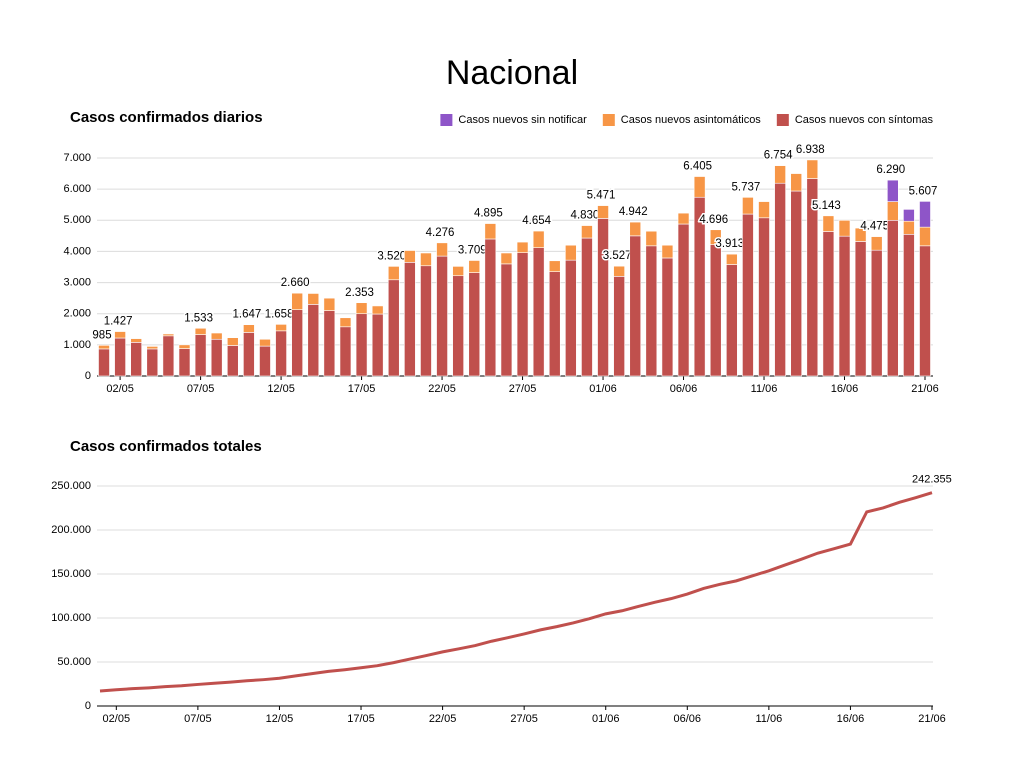 The width and height of the screenshot is (1024, 768). I want to click on total-label: 6.754, so click(778, 156).